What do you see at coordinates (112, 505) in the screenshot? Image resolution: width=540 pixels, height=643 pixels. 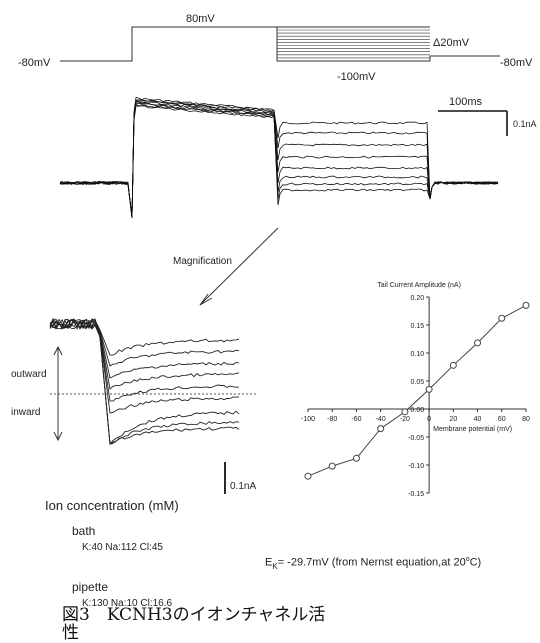 I see `ion-concentration-title: Ion concentration (mM)` at bounding box center [112, 505].